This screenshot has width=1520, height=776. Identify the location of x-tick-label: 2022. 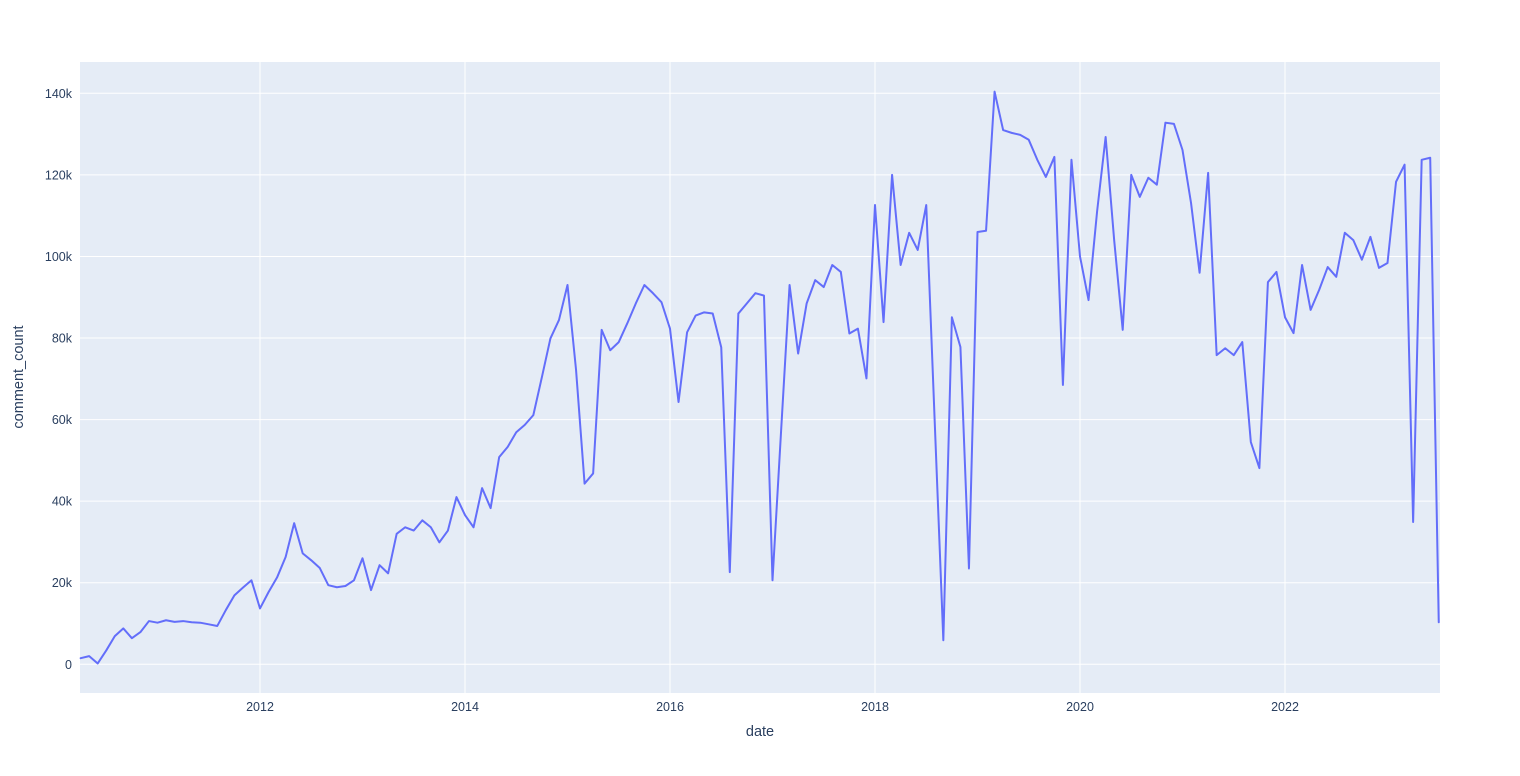
(1285, 707).